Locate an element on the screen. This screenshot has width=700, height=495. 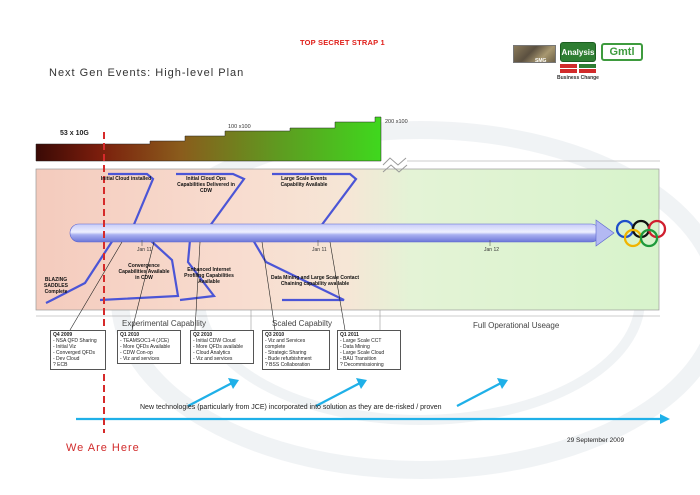
quarter-item: - CDW Con-op is located at coordinates (136, 353).